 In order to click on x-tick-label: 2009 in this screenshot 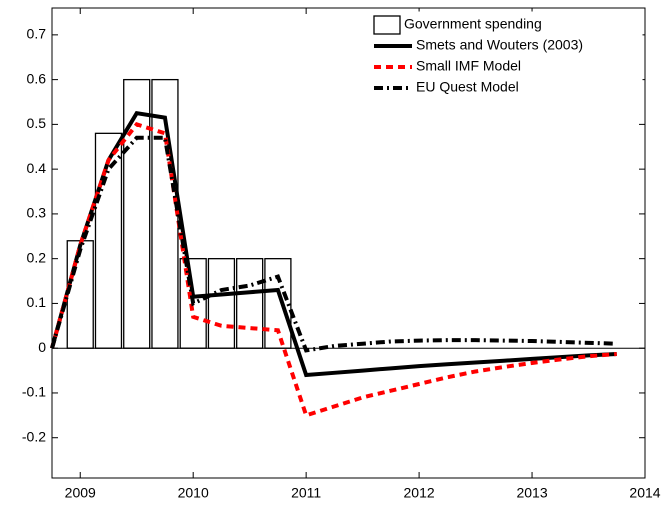, I will do `click(80, 493)`.